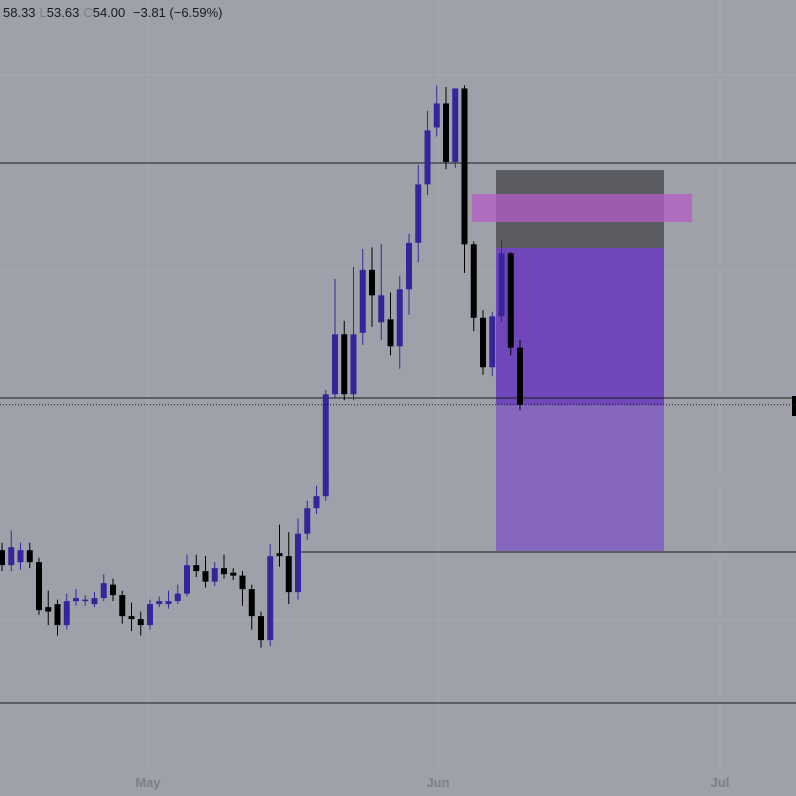 This screenshot has height=796, width=796. I want to click on price-marker, so click(794, 406).